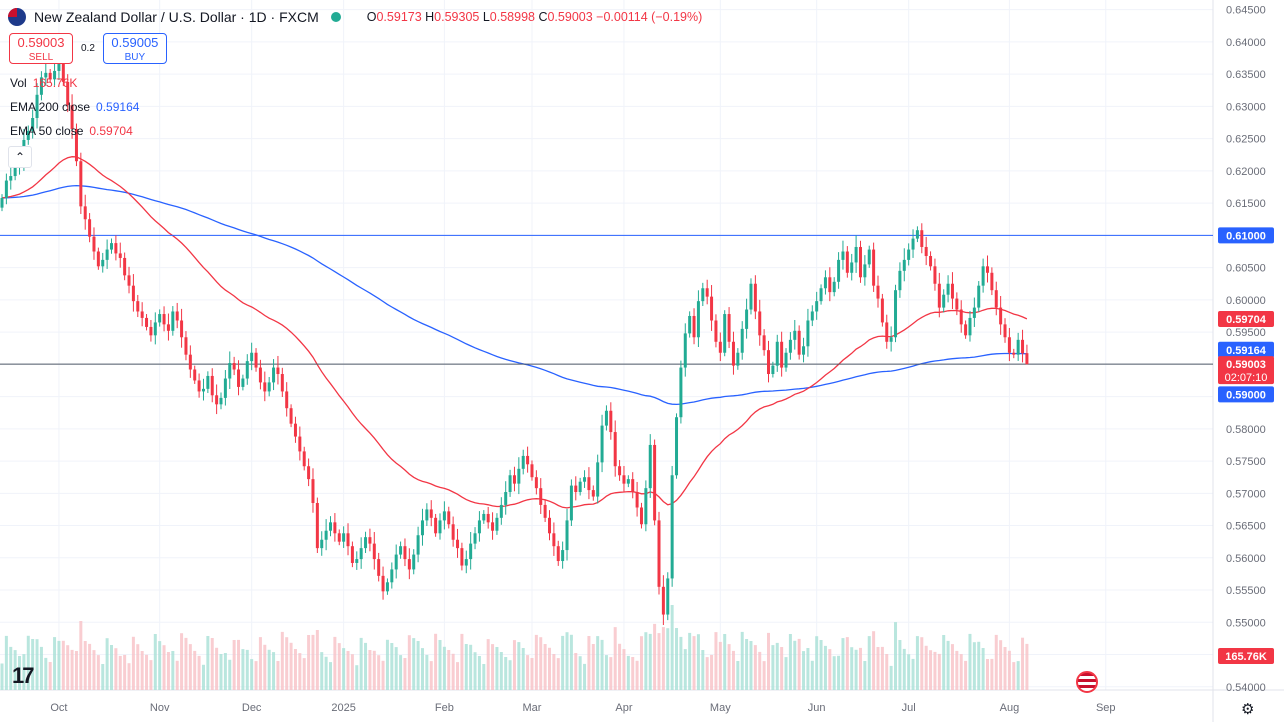 This screenshot has height=722, width=1284. What do you see at coordinates (1010, 708) in the screenshot?
I see `x-tick-label: Aug` at bounding box center [1010, 708].